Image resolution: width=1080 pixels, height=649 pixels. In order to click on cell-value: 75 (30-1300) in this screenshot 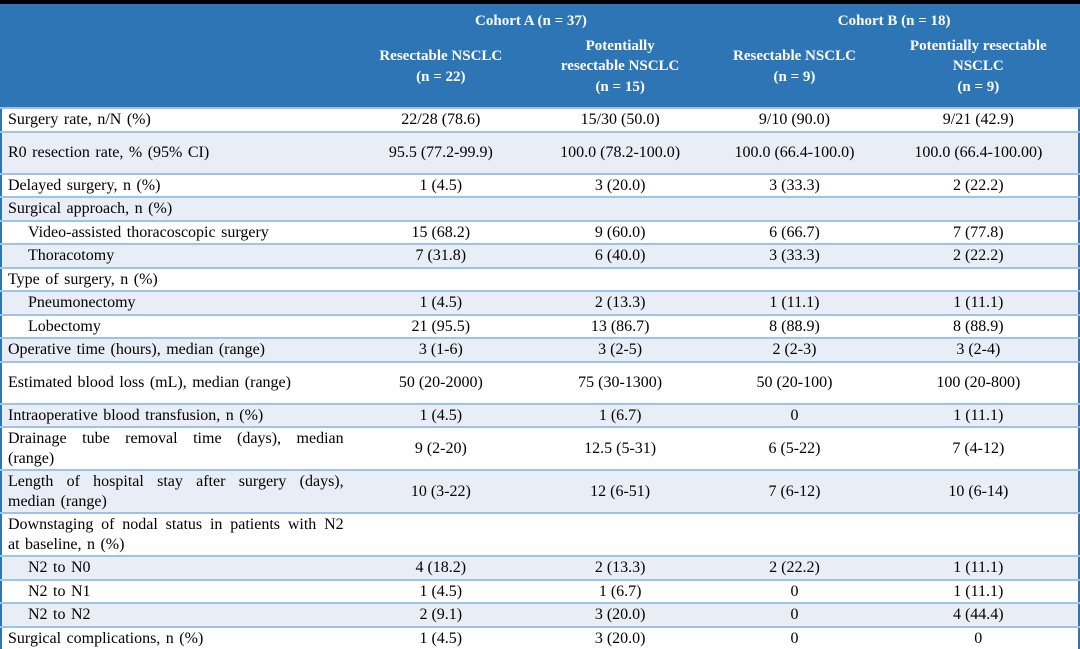, I will do `click(620, 383)`.